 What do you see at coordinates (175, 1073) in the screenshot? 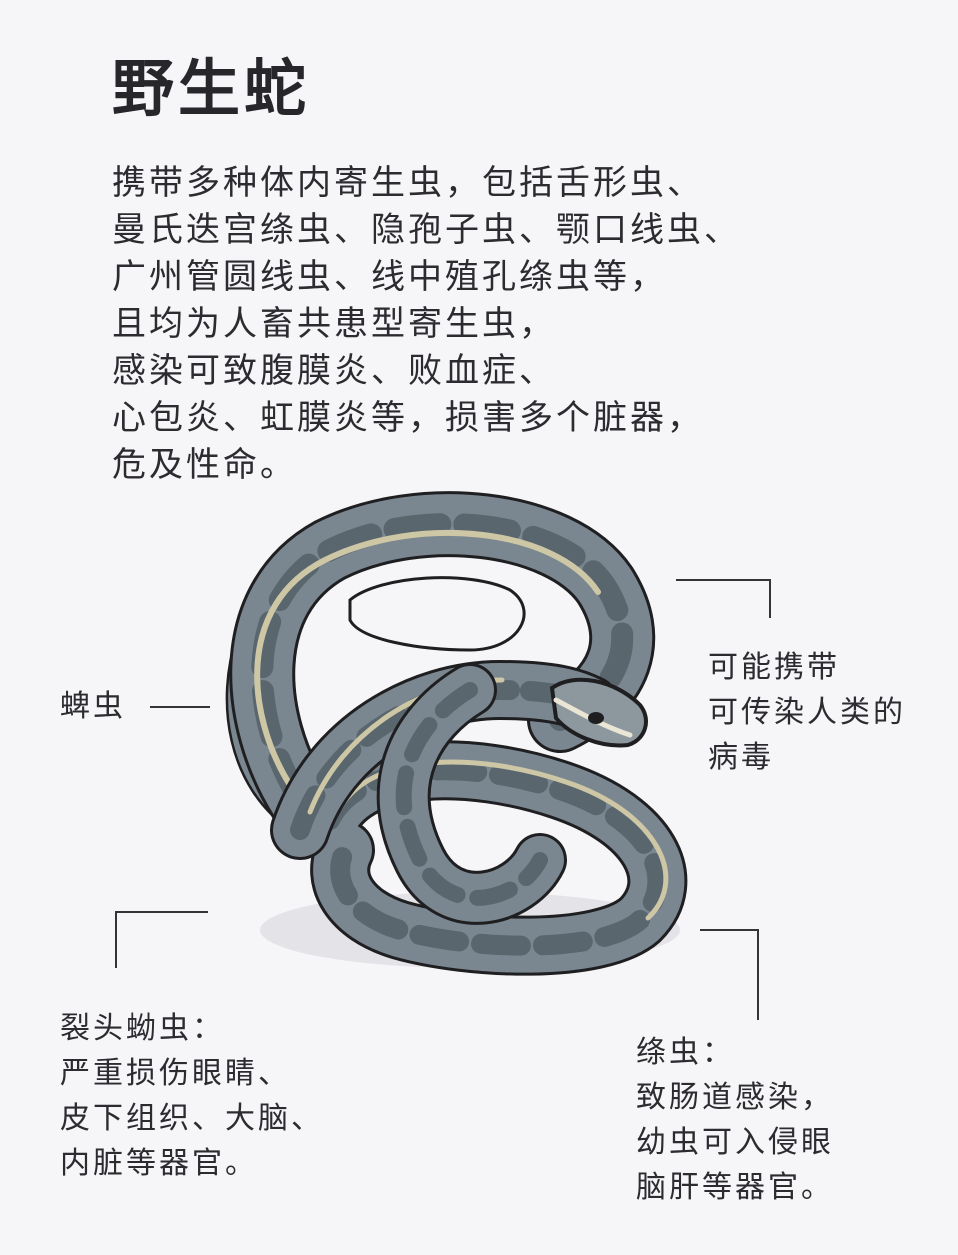
I see `label-line: 严重损伤眼睛、` at bounding box center [175, 1073].